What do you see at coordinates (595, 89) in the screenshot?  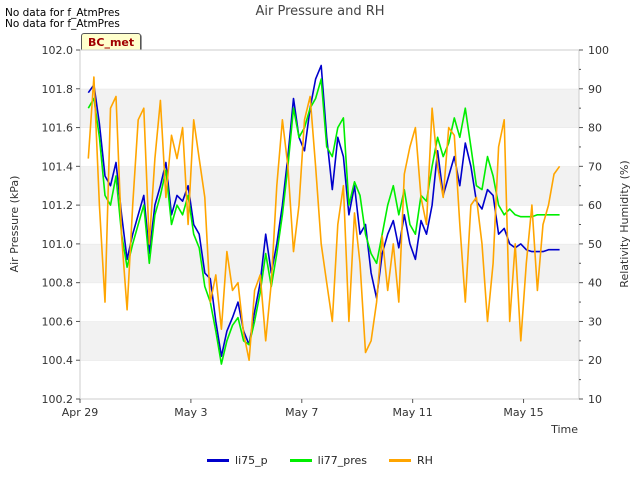 I see `y2-tick-label: 90` at bounding box center [595, 89].